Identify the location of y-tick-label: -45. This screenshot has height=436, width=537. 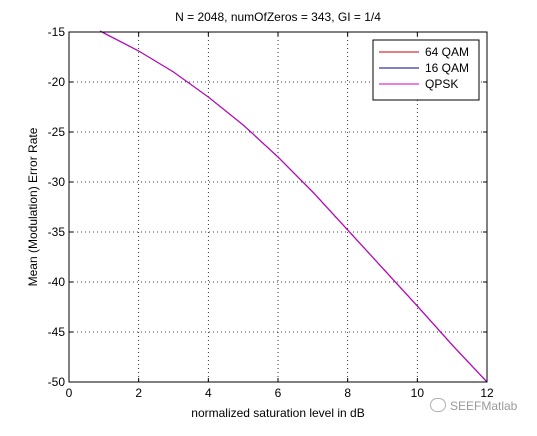
(57, 332).